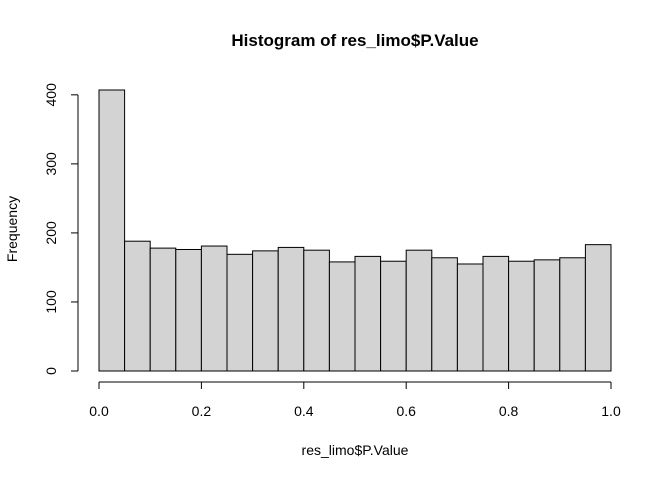 The height and width of the screenshot is (480, 672). I want to click on x-tick-label: 0.8, so click(509, 411).